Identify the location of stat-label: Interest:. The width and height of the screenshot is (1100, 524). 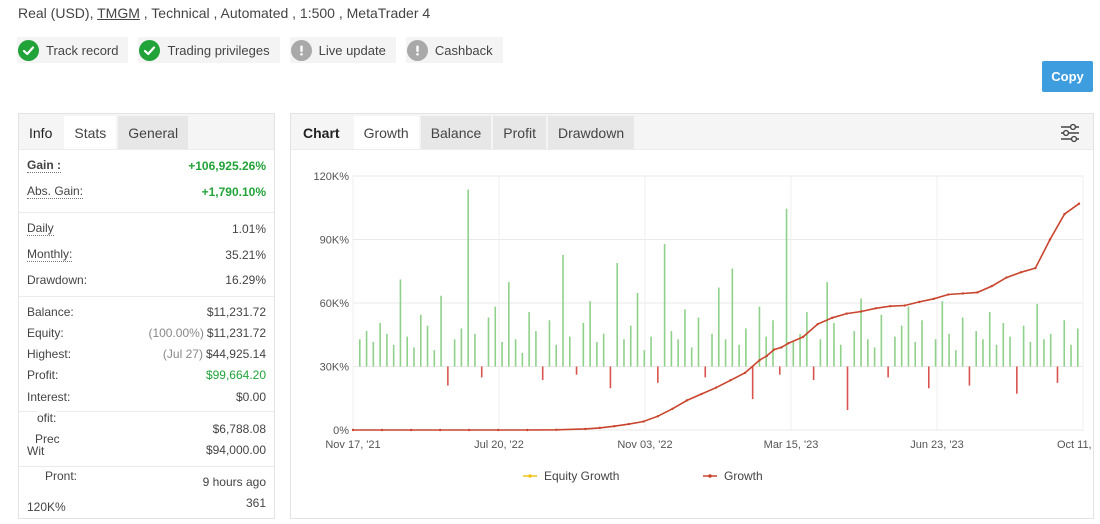
(49, 397).